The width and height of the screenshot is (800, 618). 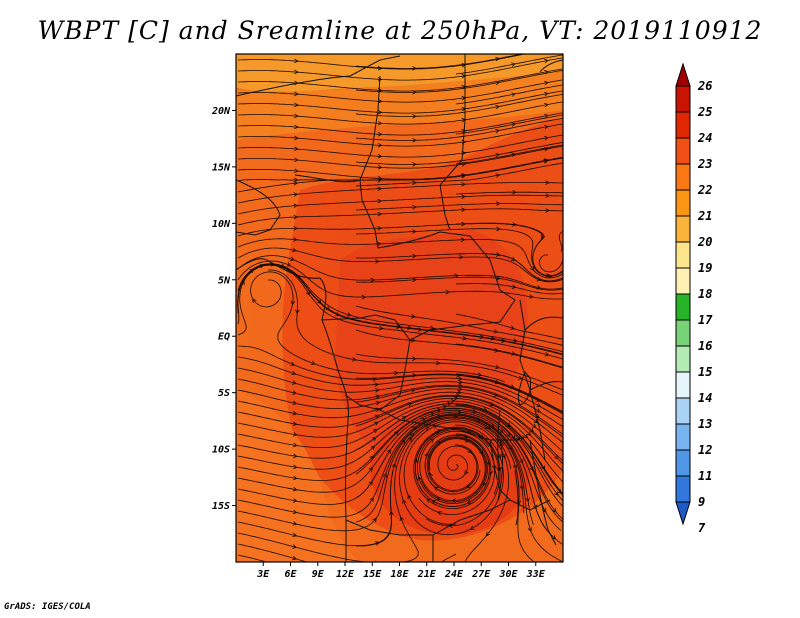 I want to click on lat-tick-label: 10S, so click(x=221, y=450).